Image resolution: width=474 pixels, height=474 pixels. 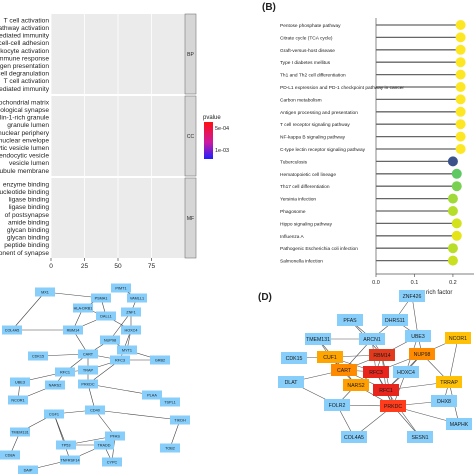 What do you see at coordinates (24, 118) in the screenshot?
I see `go-term-label: ficolin-1-rich granule` at bounding box center [24, 118].